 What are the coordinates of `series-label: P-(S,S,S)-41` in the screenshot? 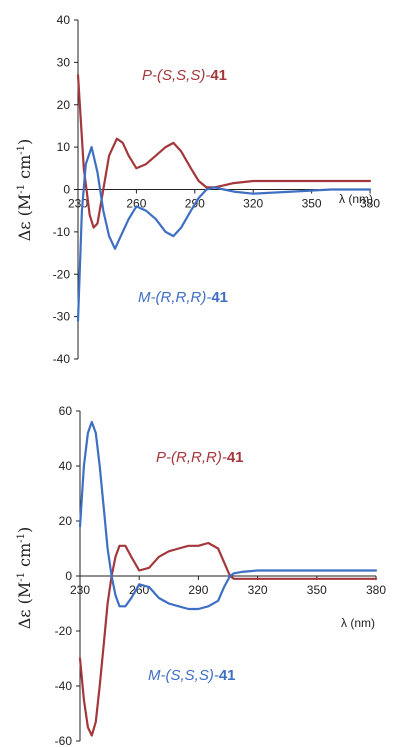 It's located at (184, 75).